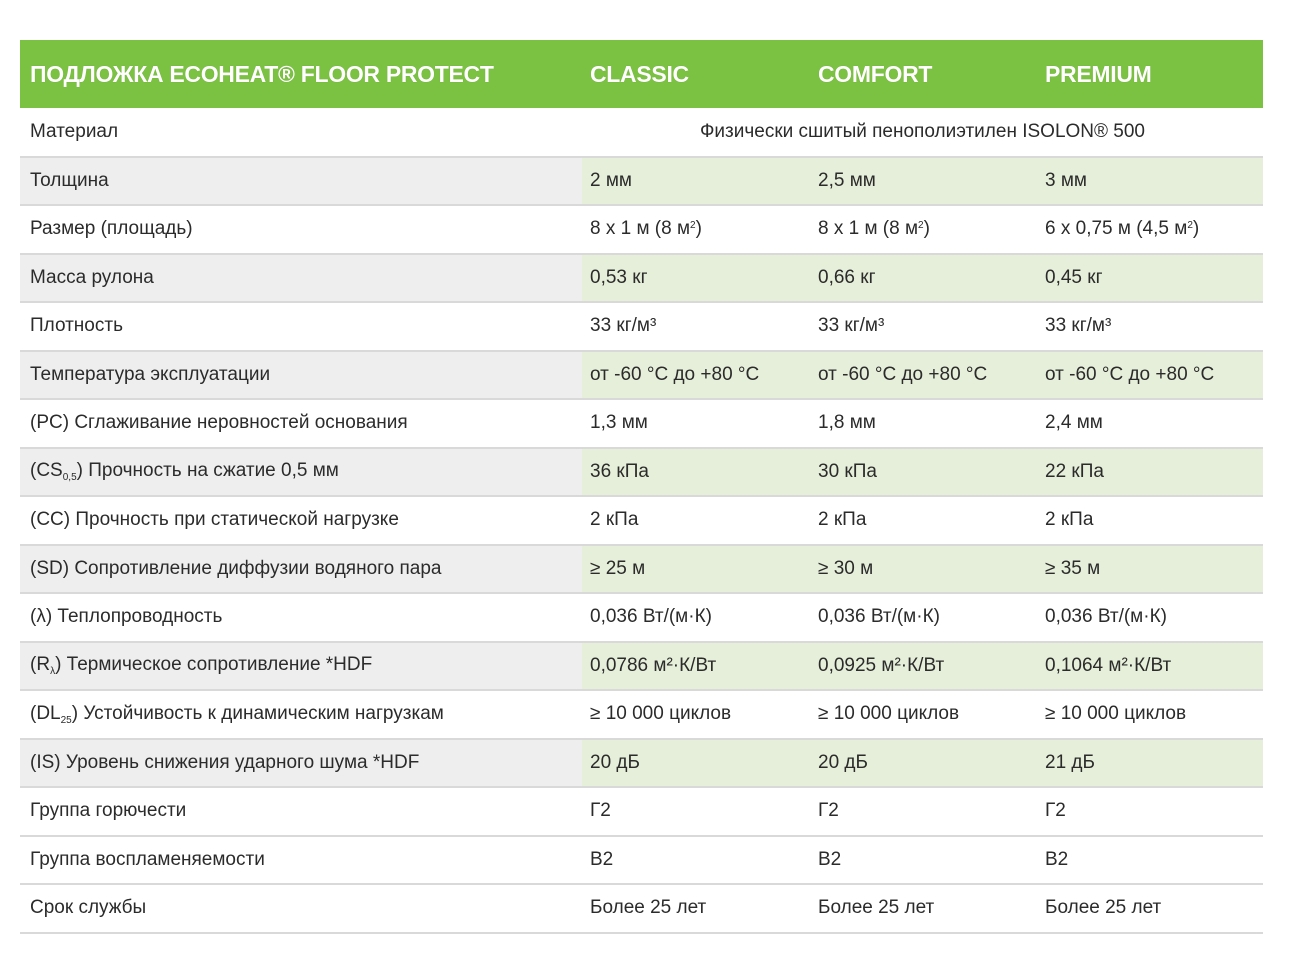  What do you see at coordinates (923, 375) in the screenshot?
I see `value-comfort: от -60 °С до +80 °С` at bounding box center [923, 375].